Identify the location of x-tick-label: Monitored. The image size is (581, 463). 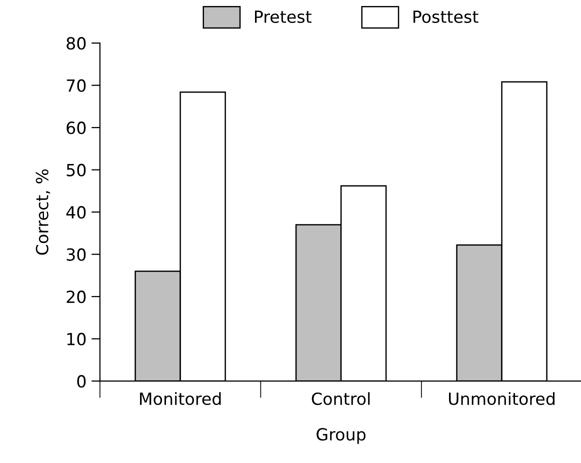
(180, 399).